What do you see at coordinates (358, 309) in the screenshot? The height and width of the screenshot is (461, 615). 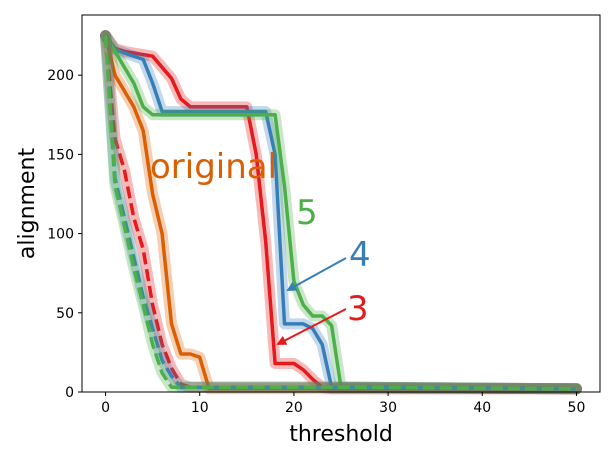 I see `annotation-3: 3` at bounding box center [358, 309].